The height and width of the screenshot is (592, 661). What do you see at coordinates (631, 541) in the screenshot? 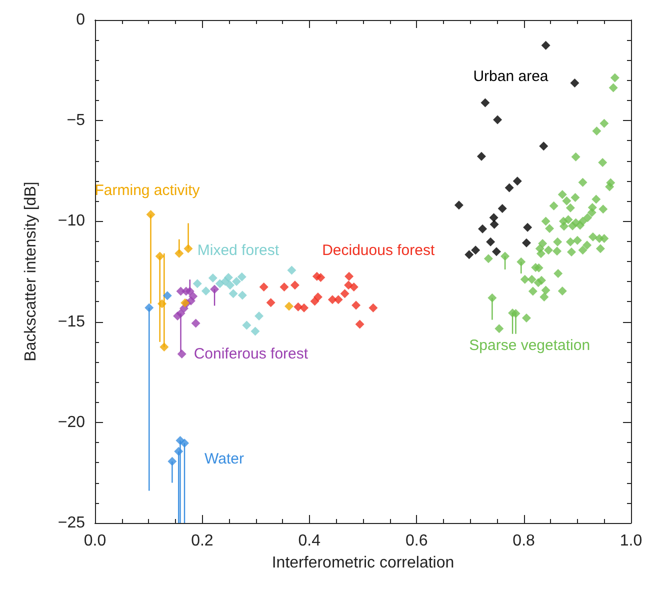
I see `x-tick-label: 1.0` at bounding box center [631, 541].